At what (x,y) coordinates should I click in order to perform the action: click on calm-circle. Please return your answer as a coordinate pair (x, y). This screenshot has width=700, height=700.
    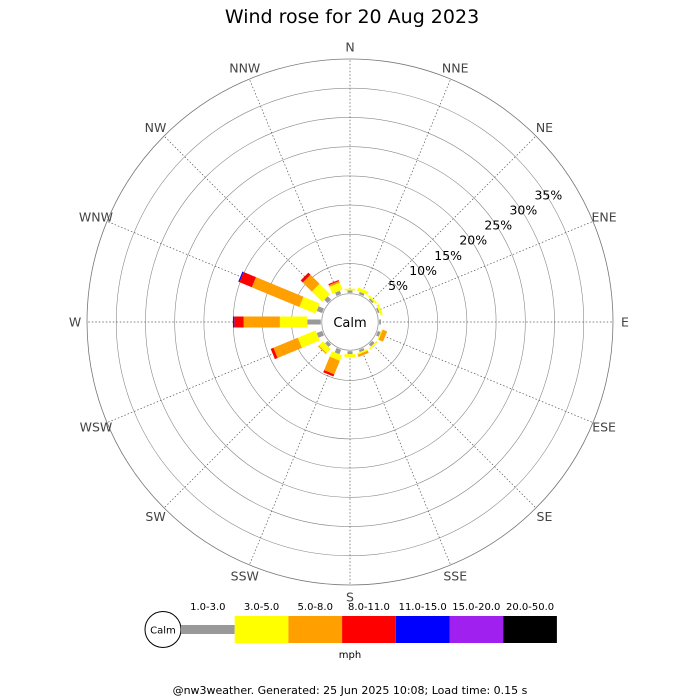
    Looking at the image, I should click on (350, 322).